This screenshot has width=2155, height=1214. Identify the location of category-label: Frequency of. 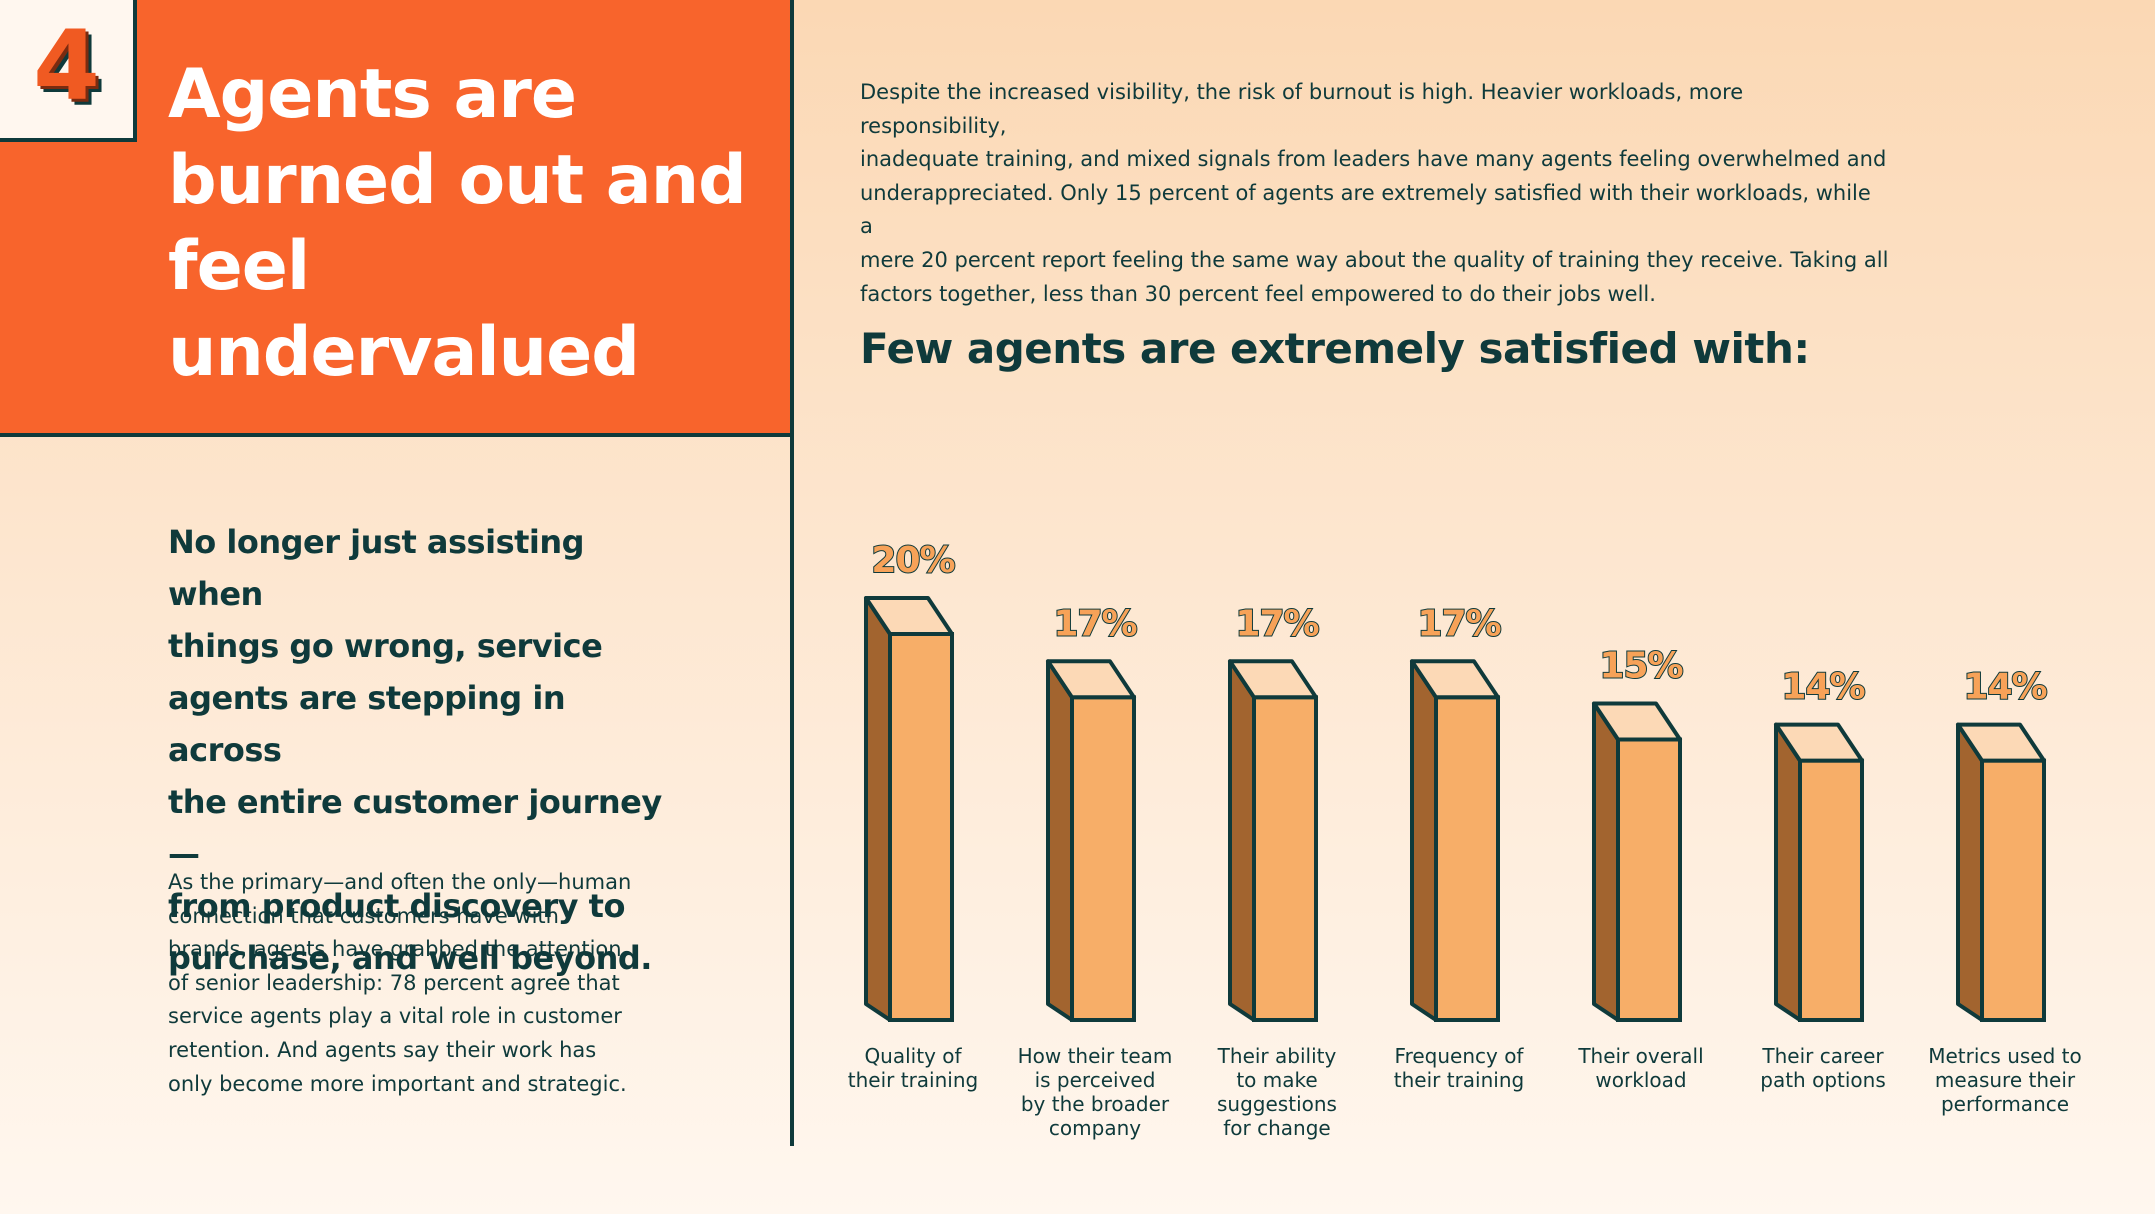
(1460, 1056).